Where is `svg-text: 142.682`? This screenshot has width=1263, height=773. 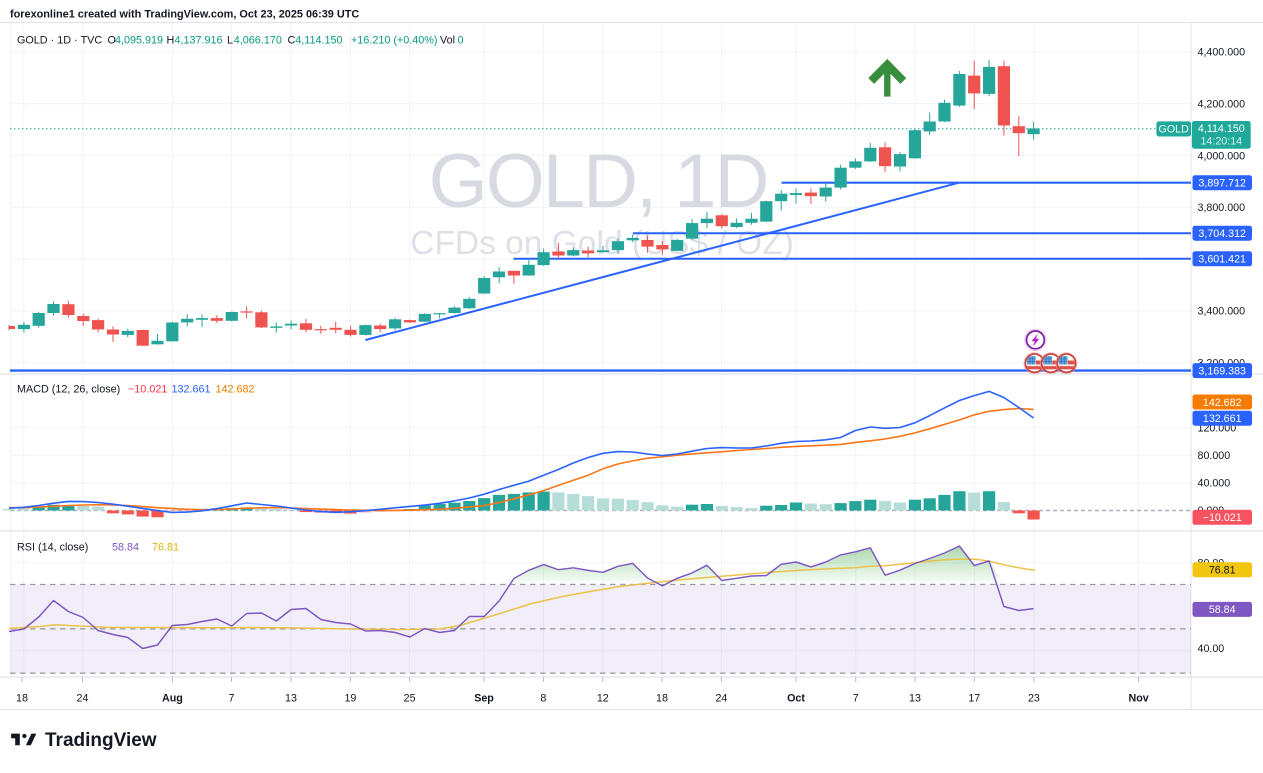 svg-text: 142.682 is located at coordinates (1222, 403).